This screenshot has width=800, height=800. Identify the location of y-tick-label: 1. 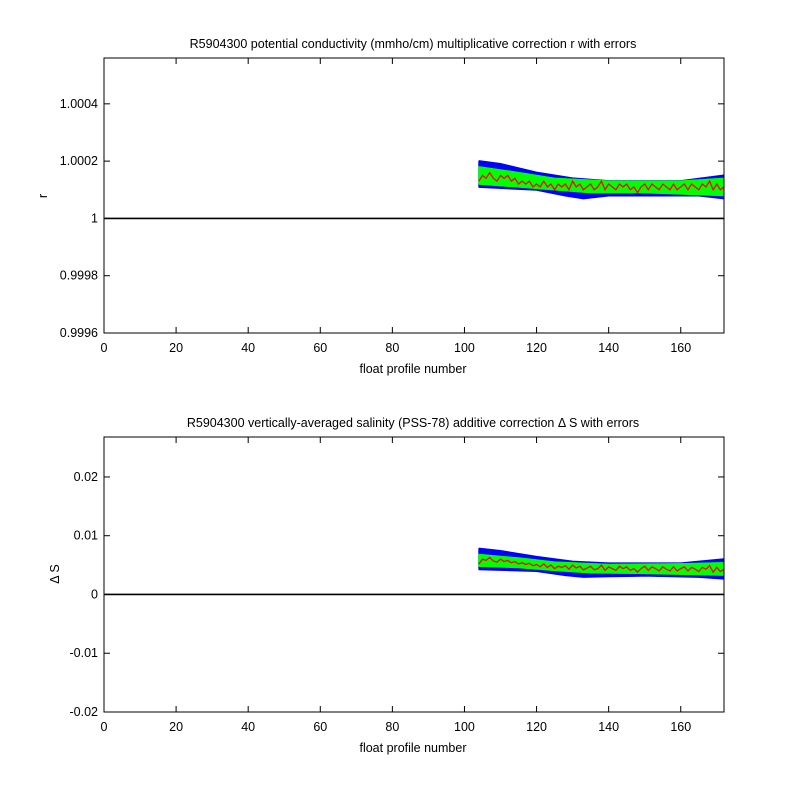
(94, 218).